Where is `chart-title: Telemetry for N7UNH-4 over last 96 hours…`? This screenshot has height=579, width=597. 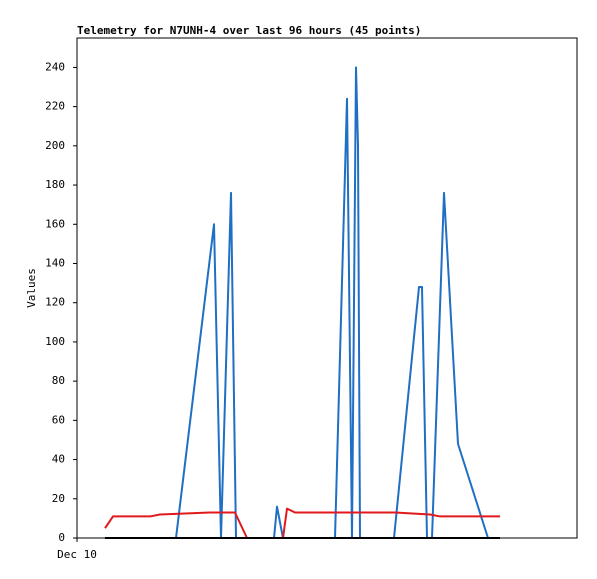
chart-title: Telemetry for N7UNH-4 over last 96 hours… is located at coordinates (249, 30).